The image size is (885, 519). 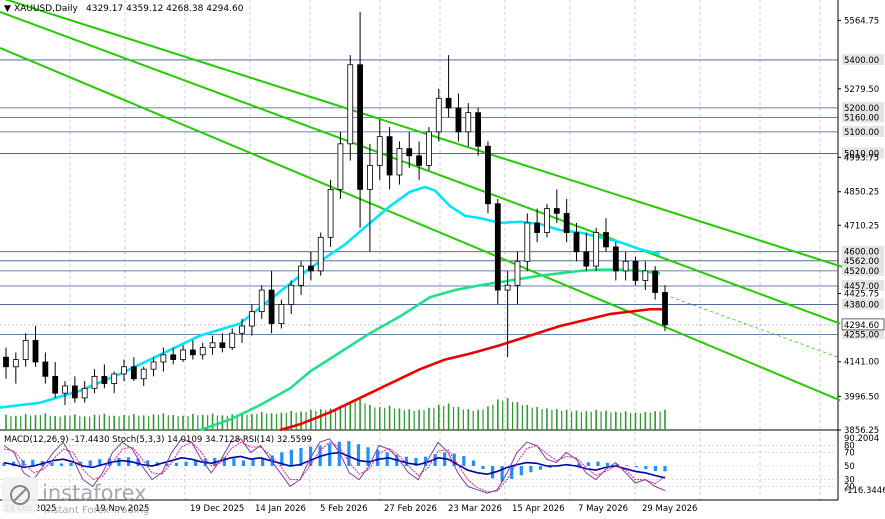 I want to click on header-ohlc: 4329.17 4359.12 4268.38 4294.60, so click(x=165, y=9).